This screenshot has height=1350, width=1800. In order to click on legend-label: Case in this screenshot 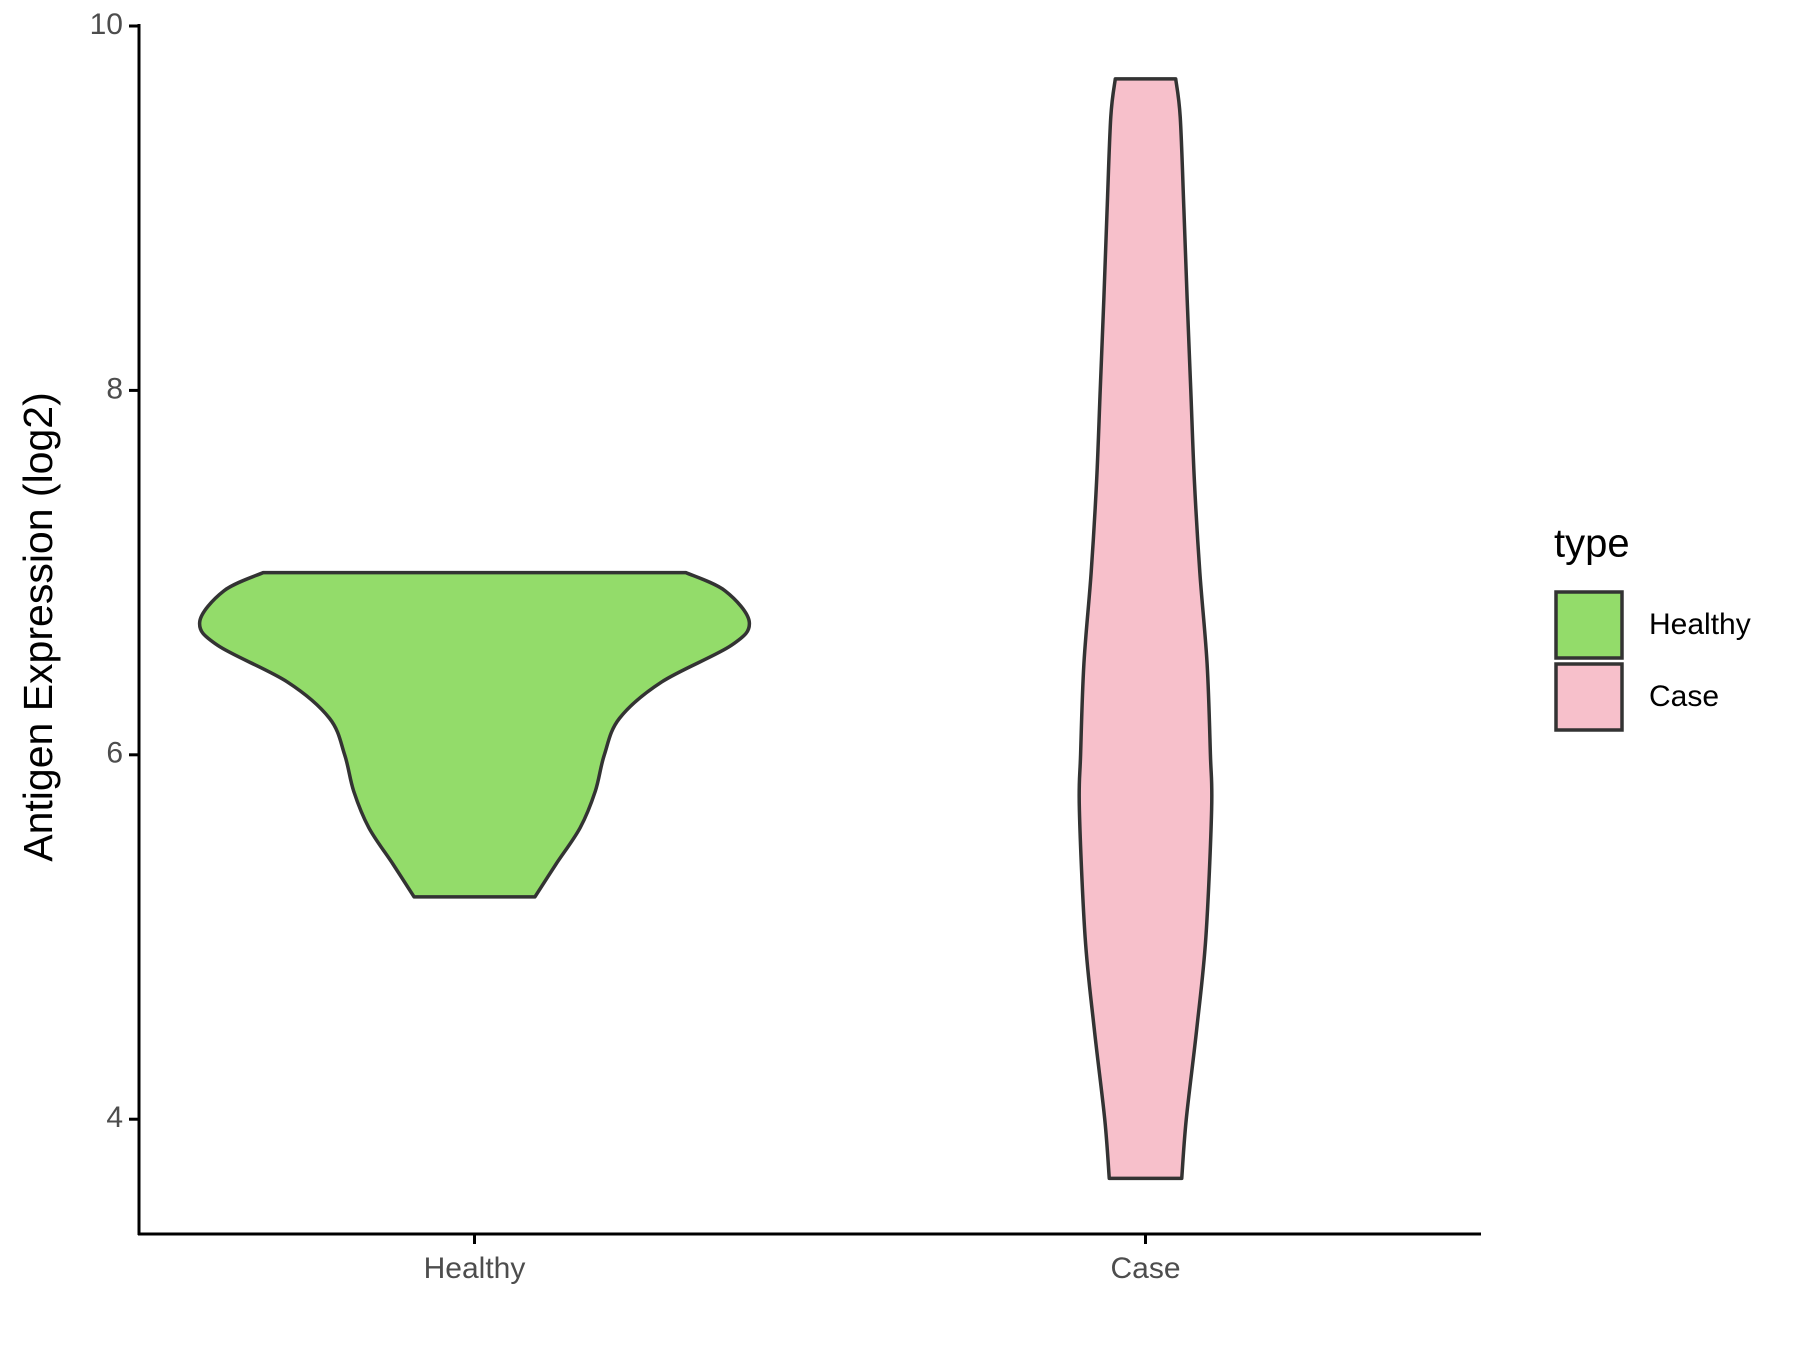, I will do `click(1684, 696)`.